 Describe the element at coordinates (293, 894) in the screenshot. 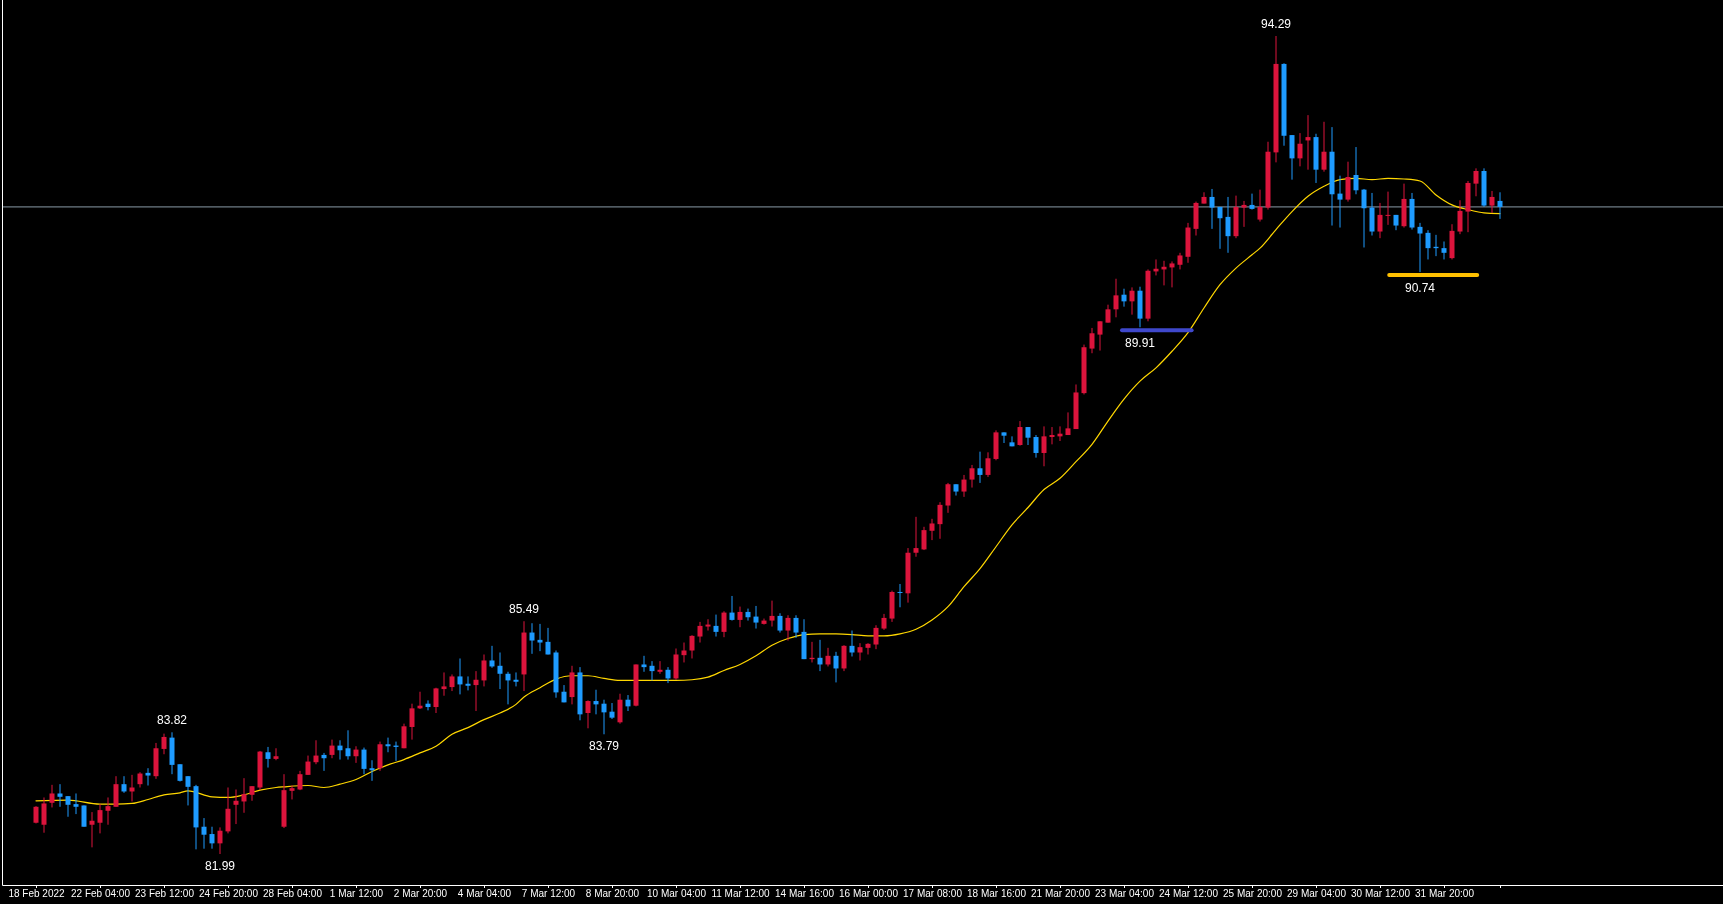

I see `x-tick-label: 28 Feb 04:00` at that location.